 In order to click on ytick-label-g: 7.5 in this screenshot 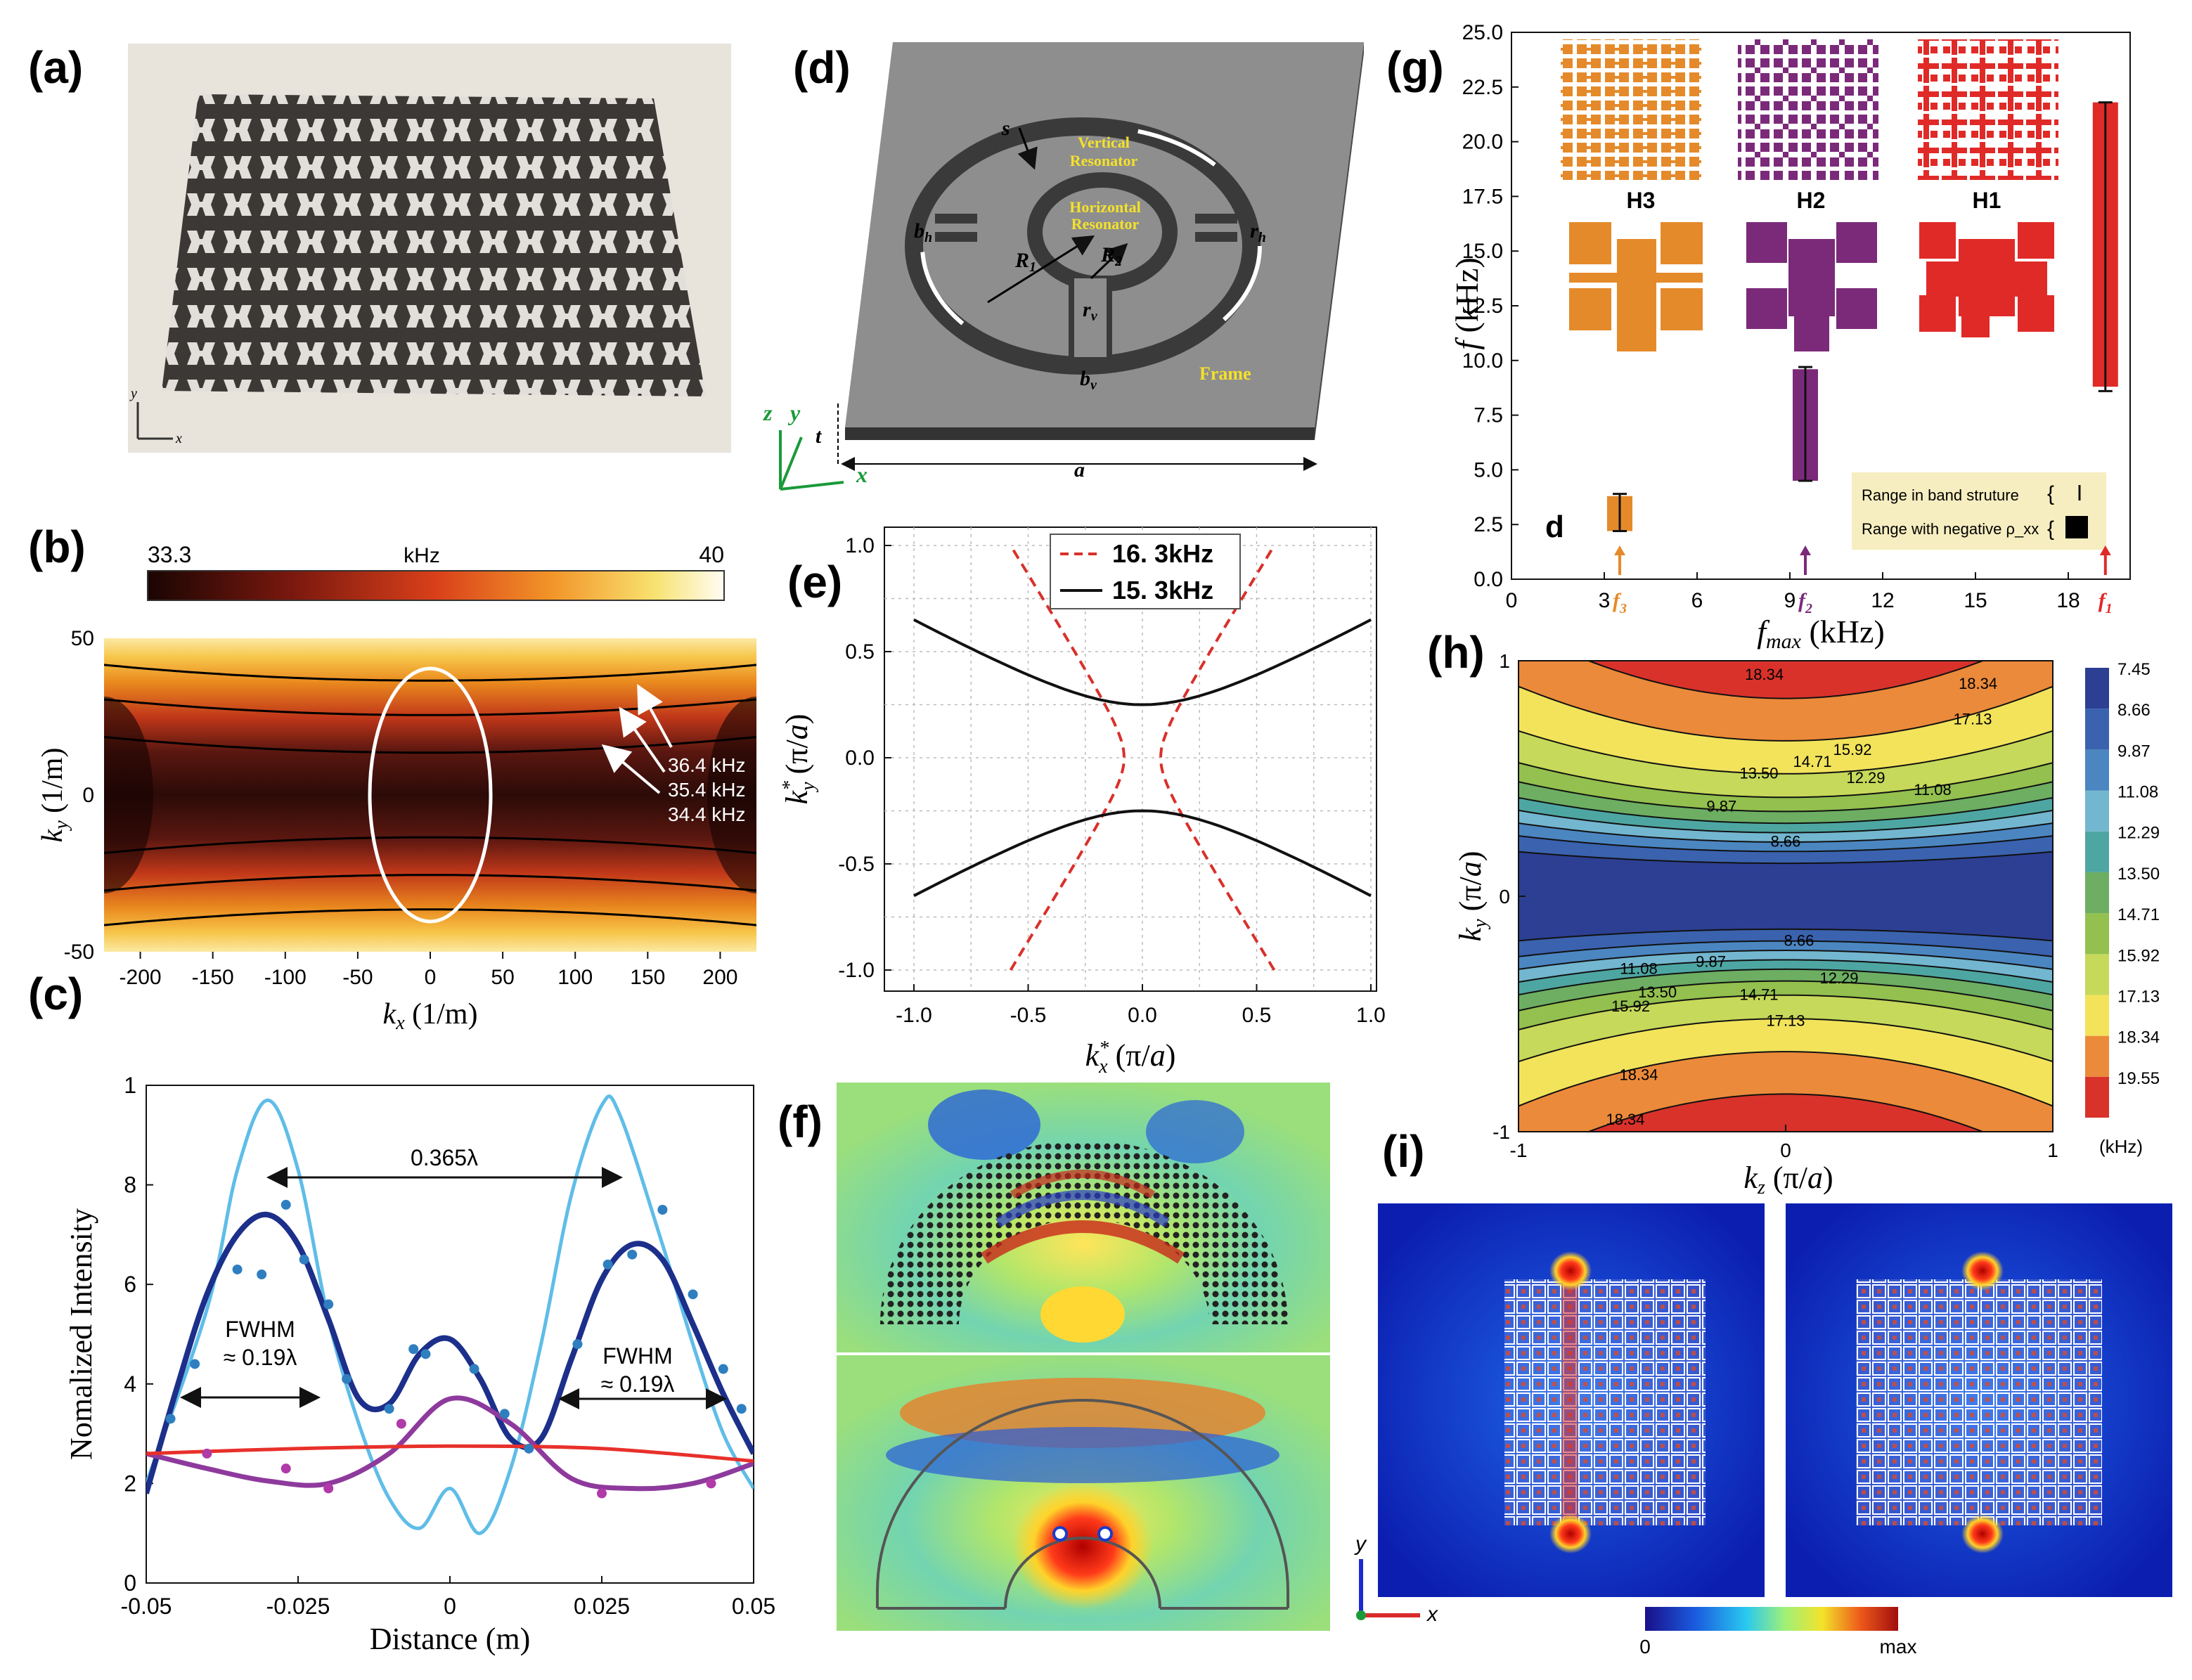, I will do `click(1489, 415)`.